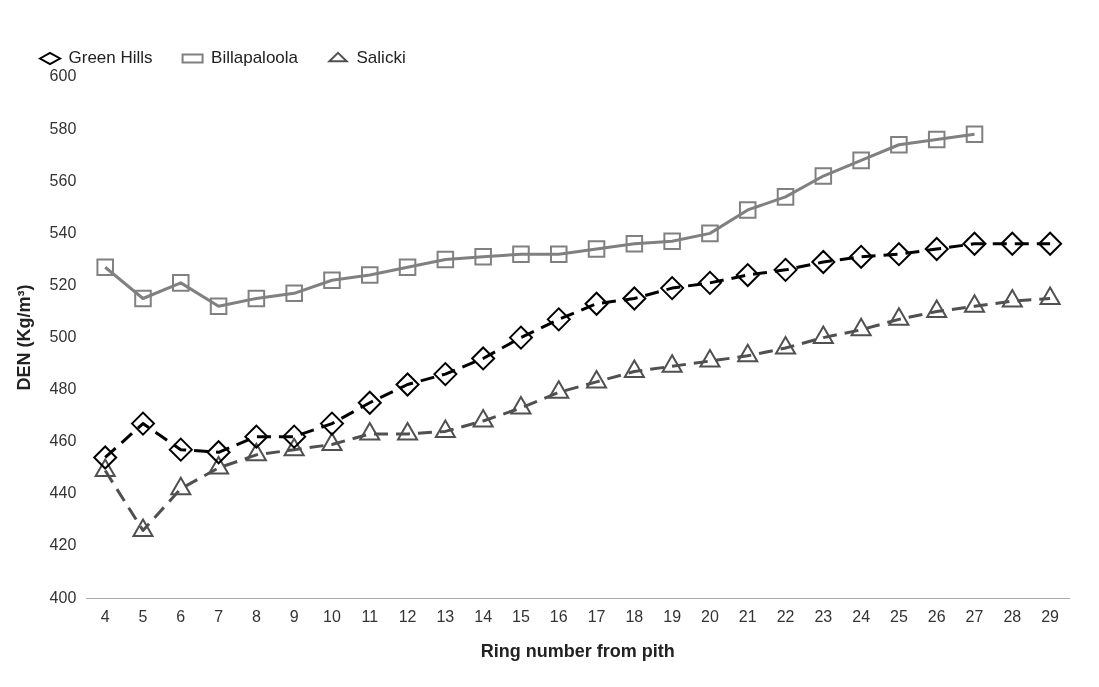 This screenshot has width=1099, height=687. Describe the element at coordinates (577, 651) in the screenshot. I see `x-axis-title: Ring number from pith` at that location.